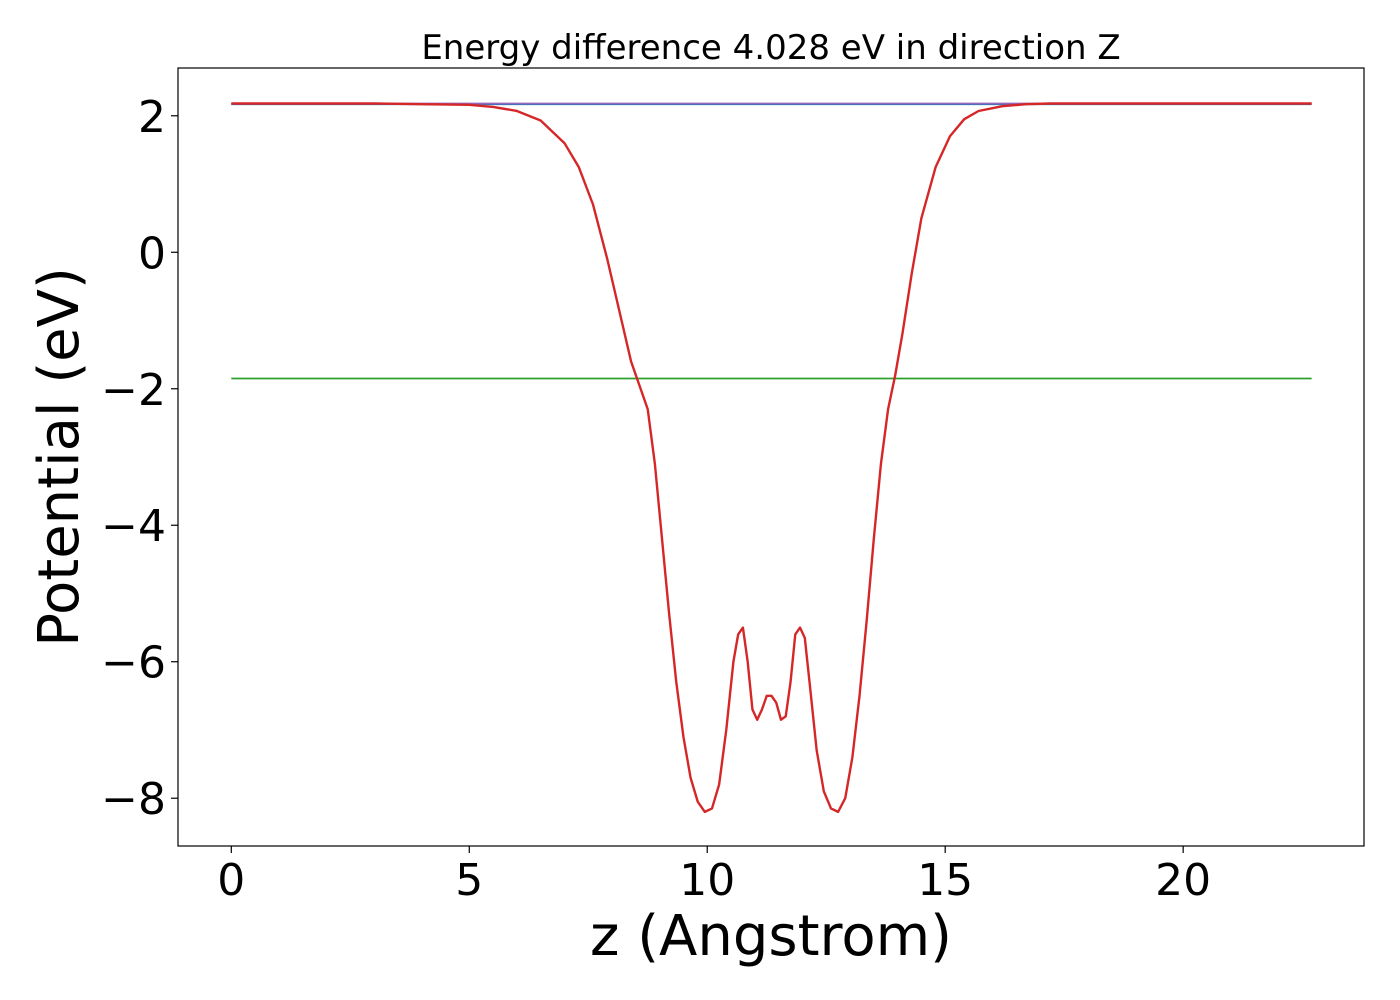 The width and height of the screenshot is (1400, 1000). Describe the element at coordinates (152, 253) in the screenshot. I see `y-tick-label: 0` at that location.